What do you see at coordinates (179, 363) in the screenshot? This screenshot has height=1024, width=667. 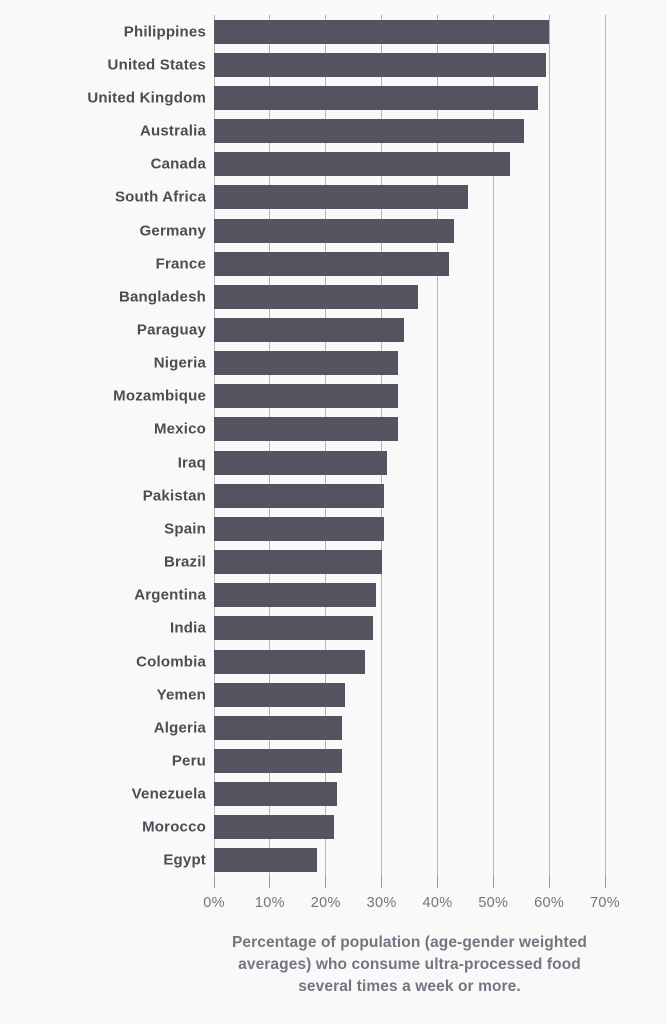 I see `category-label-nigeria: Nigeria` at bounding box center [179, 363].